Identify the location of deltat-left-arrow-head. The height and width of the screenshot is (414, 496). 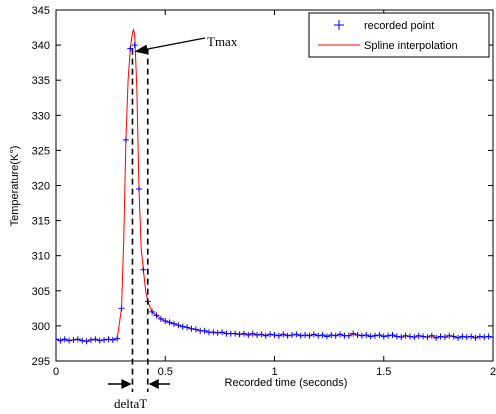
(126, 384).